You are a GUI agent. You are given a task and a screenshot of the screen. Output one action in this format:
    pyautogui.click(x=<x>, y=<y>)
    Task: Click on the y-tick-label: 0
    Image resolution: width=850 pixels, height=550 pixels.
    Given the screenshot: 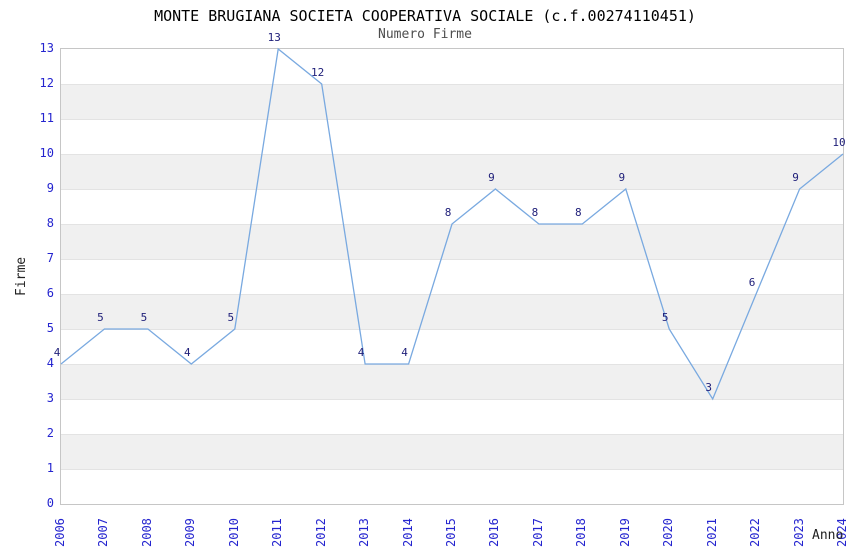 What is the action you would take?
    pyautogui.click(x=50, y=503)
    